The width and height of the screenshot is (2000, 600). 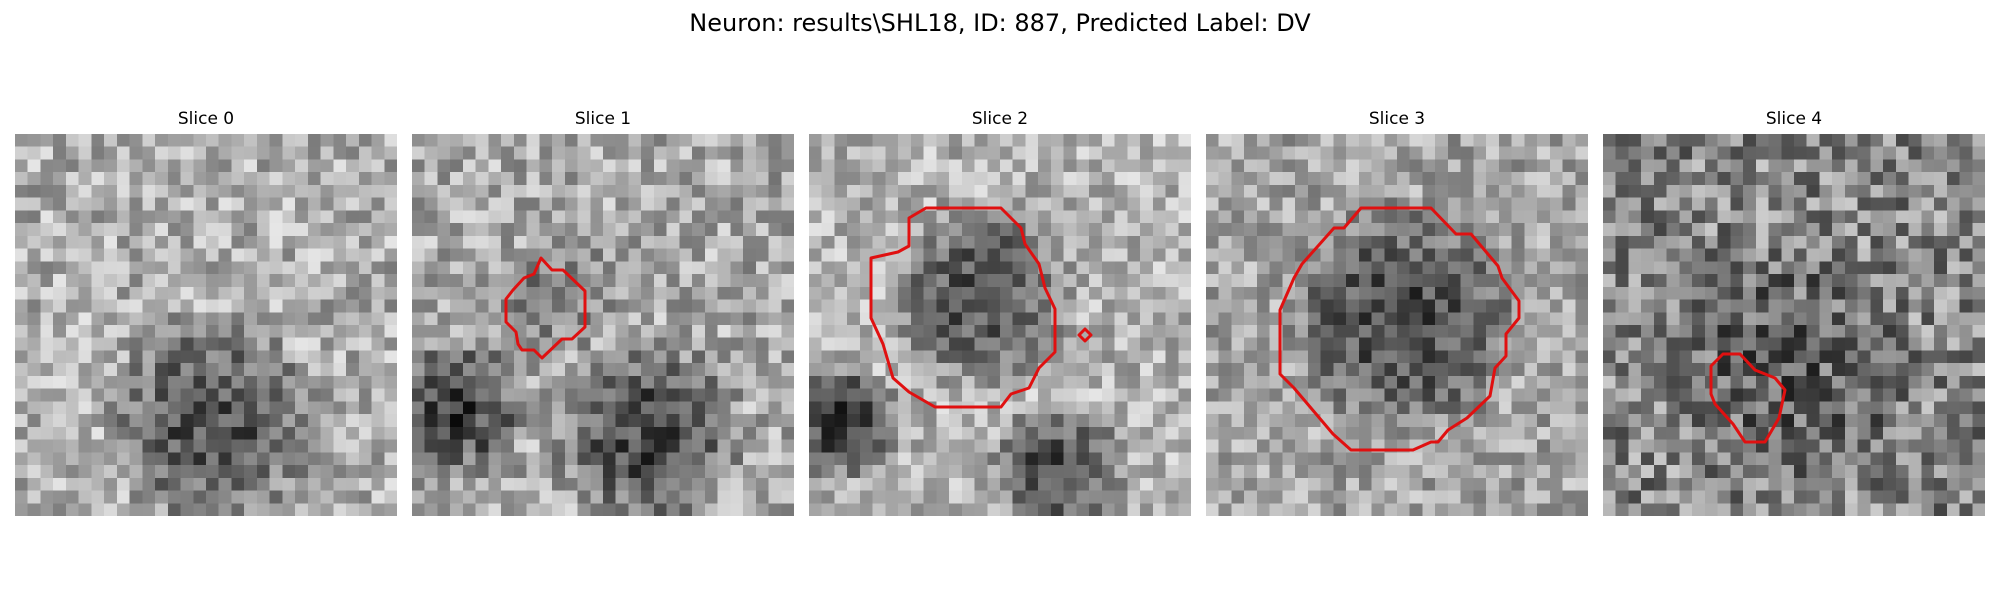 What do you see at coordinates (1000, 119) in the screenshot?
I see `slice-title-2: Slice 2` at bounding box center [1000, 119].